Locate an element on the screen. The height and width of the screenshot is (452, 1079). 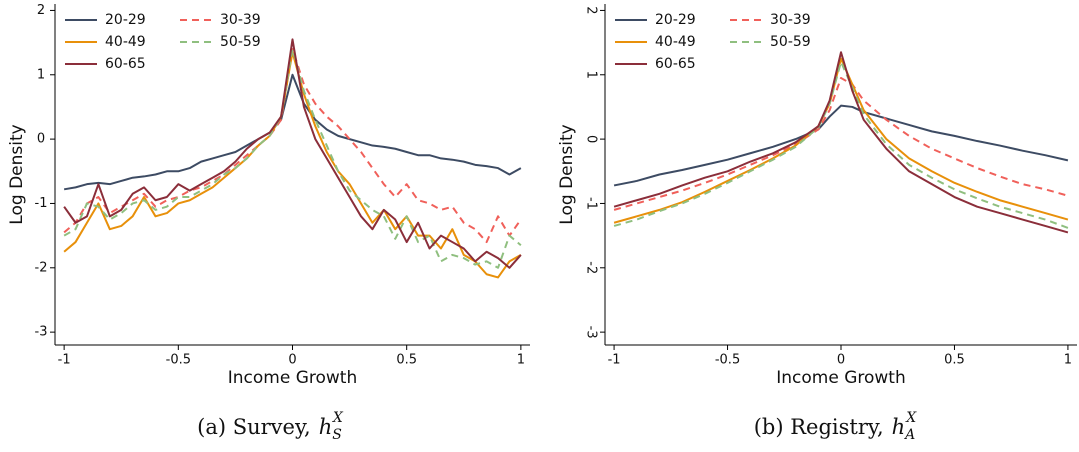
caption: (a) Survey, hSX is located at coordinates (270, 426).